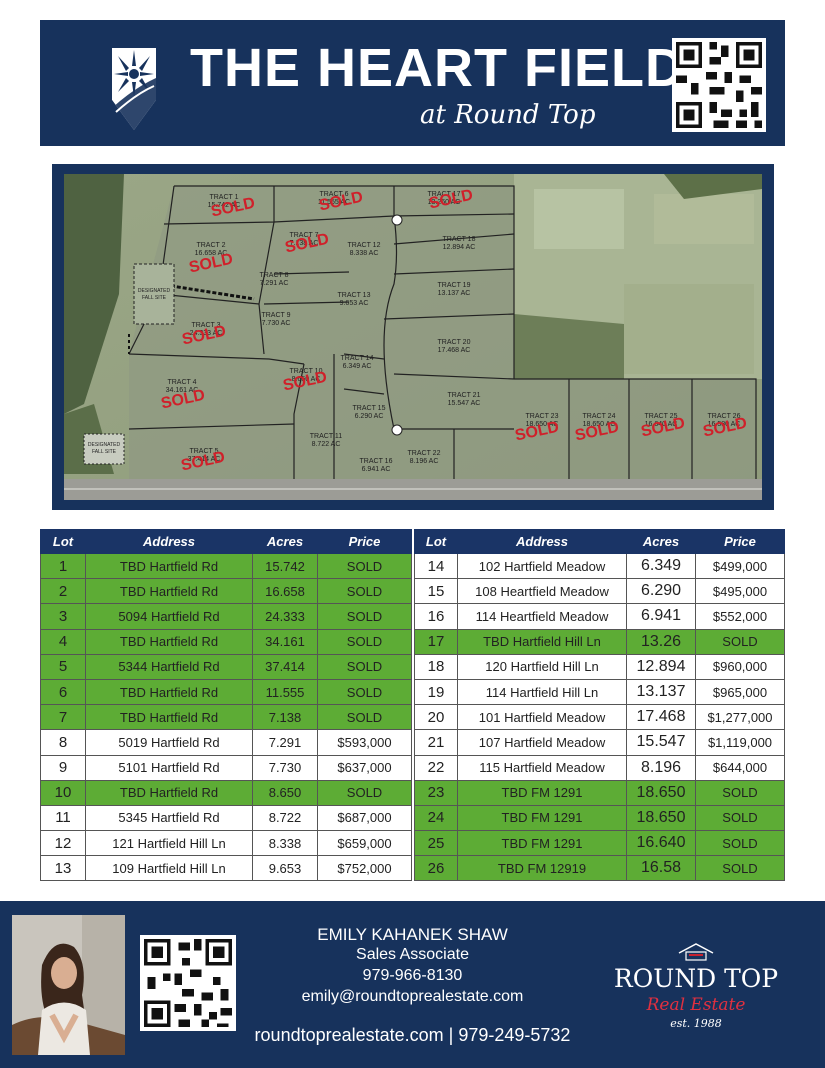 The image size is (825, 1068). I want to click on table-row: 21 107 Hartfield Meadow 15.547 $1,119,000, so click(599, 742).